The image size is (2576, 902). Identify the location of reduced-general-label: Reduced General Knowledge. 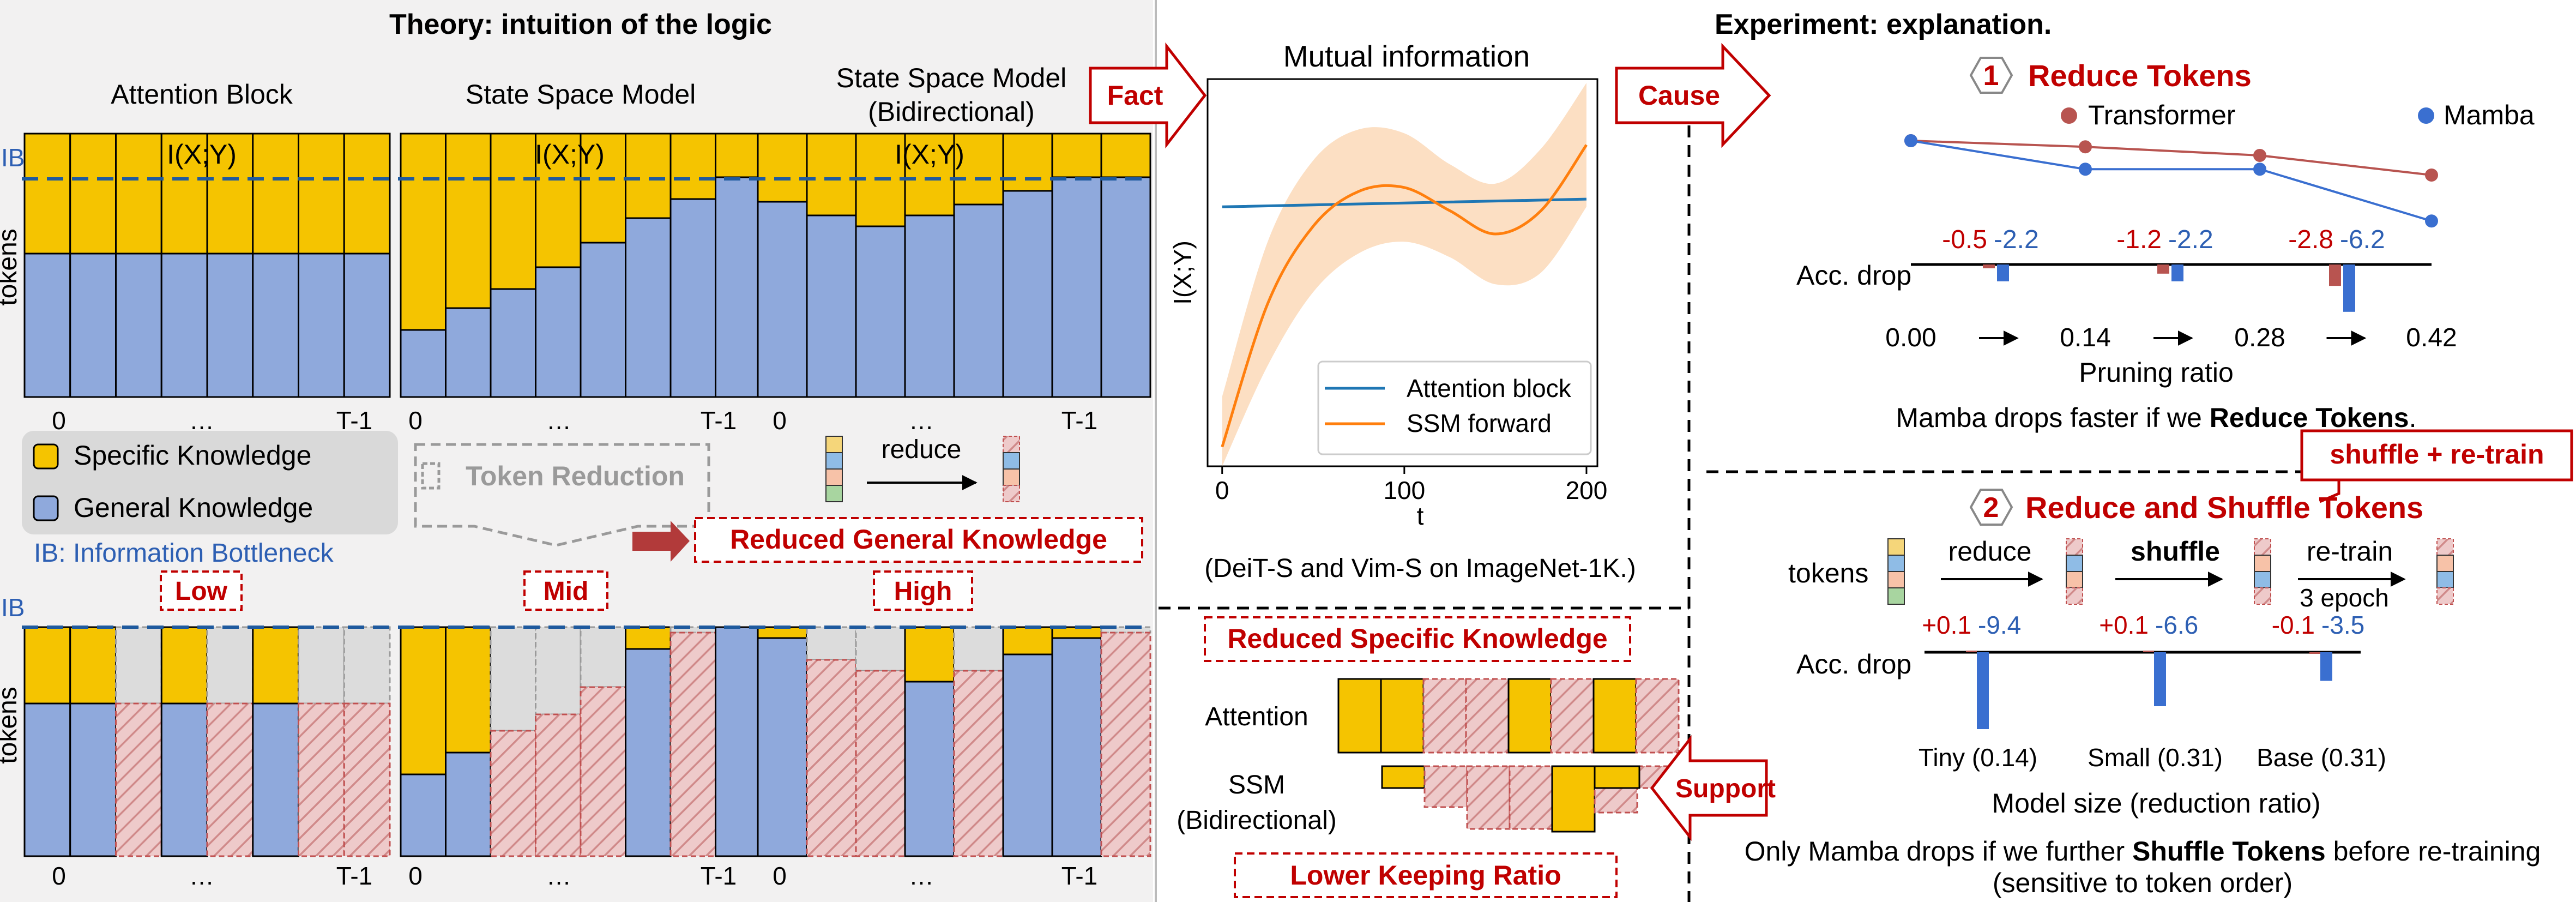
(919, 539).